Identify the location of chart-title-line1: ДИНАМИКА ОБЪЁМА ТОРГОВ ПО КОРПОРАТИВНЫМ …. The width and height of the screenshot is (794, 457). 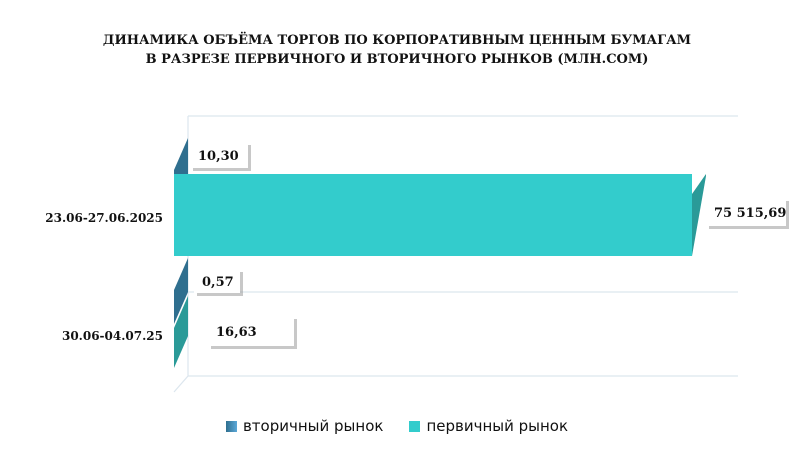
(397, 40).